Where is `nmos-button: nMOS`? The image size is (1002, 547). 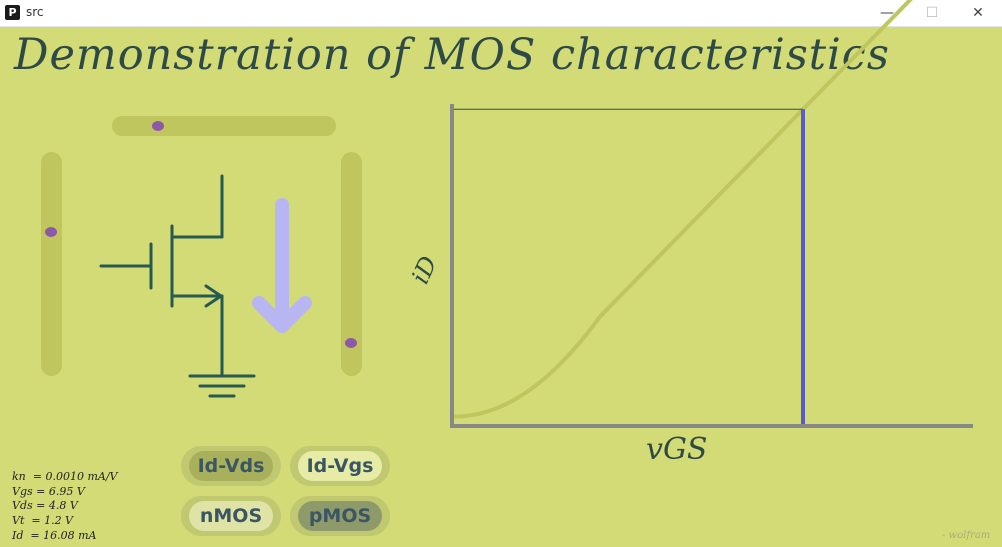
nmos-button: nMOS is located at coordinates (231, 516).